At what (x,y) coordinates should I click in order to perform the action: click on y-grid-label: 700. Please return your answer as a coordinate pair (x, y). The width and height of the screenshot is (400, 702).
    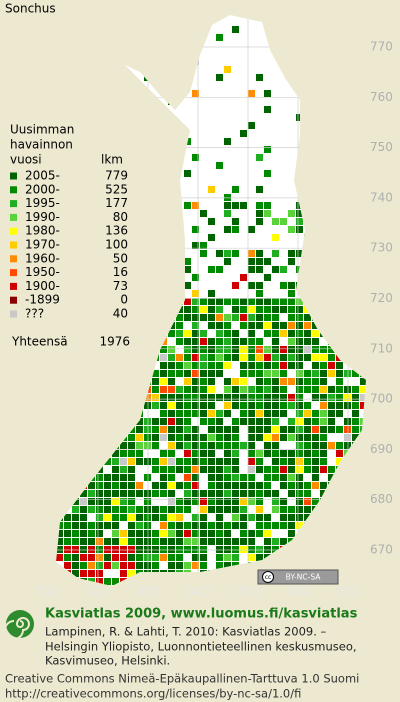
    Looking at the image, I should click on (381, 399).